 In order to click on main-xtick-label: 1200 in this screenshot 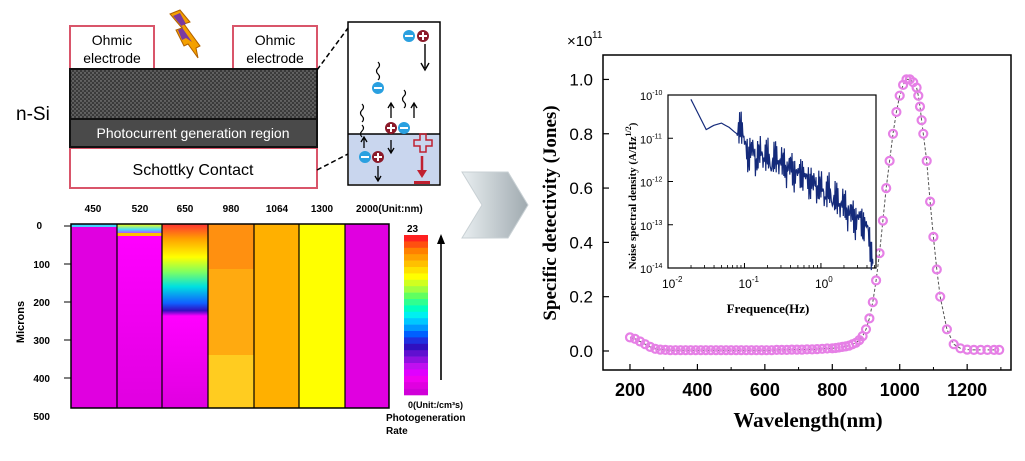, I will do `click(967, 390)`.